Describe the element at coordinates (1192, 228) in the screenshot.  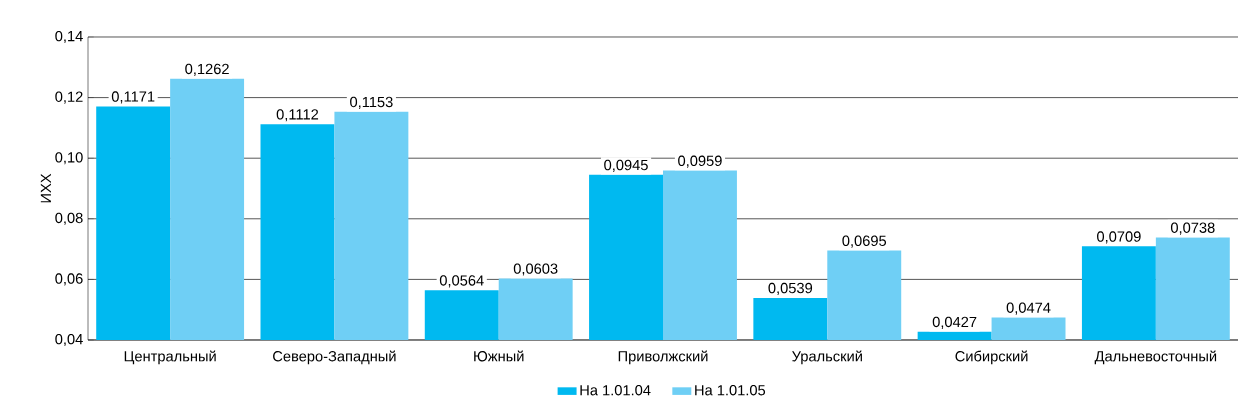
I see `data-label: 0,0738` at that location.